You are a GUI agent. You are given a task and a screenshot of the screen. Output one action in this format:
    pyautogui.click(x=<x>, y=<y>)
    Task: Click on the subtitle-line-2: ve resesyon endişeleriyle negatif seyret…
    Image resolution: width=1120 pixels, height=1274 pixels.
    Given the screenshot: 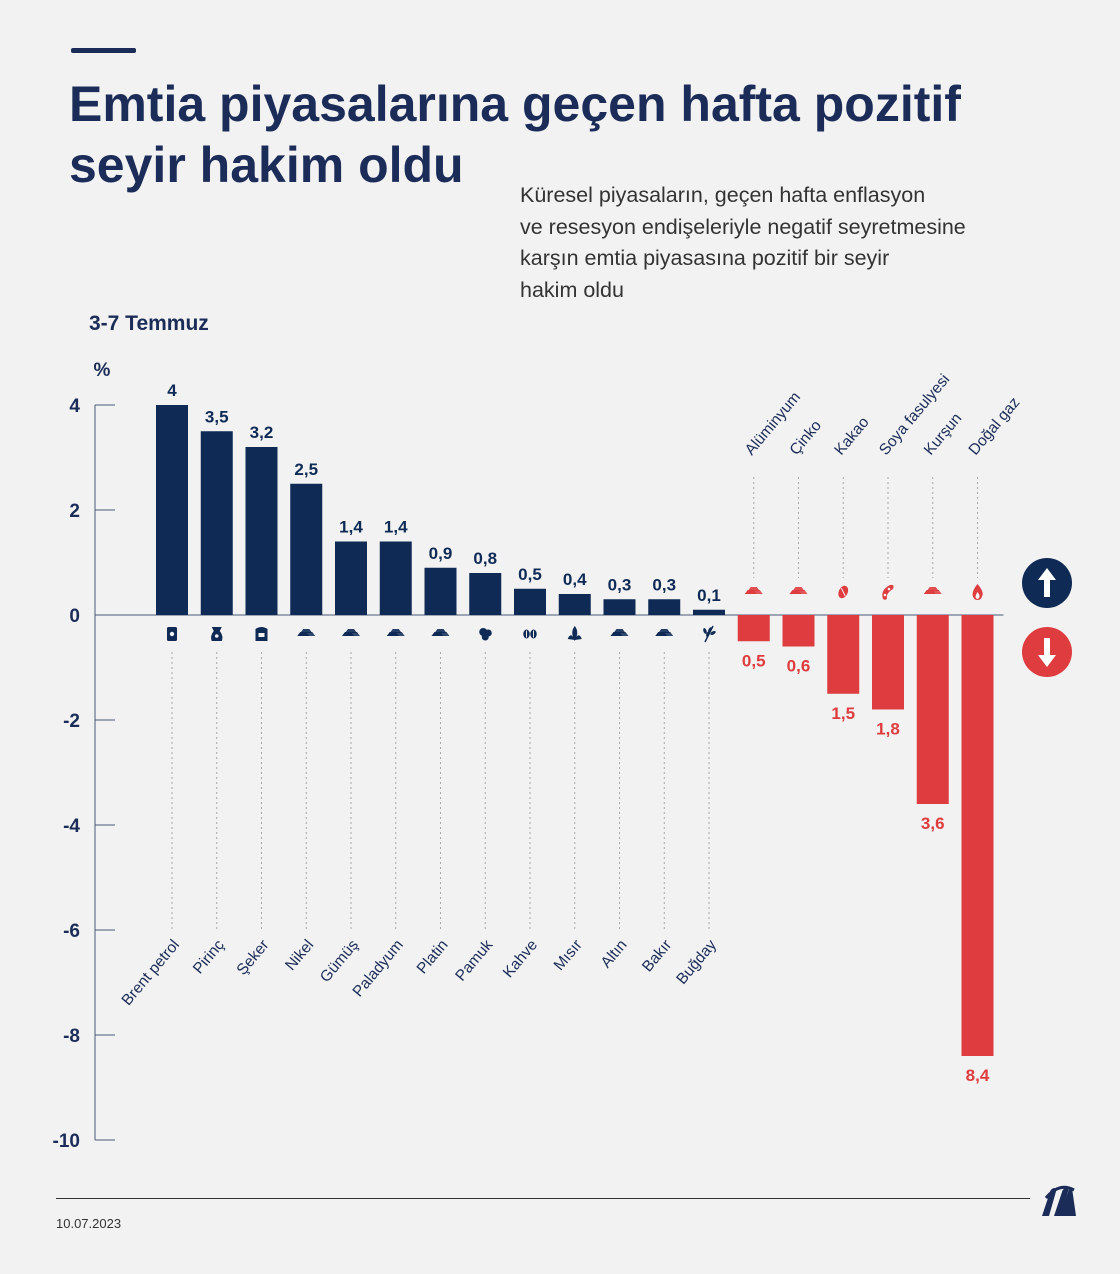 What is the action you would take?
    pyautogui.click(x=743, y=226)
    